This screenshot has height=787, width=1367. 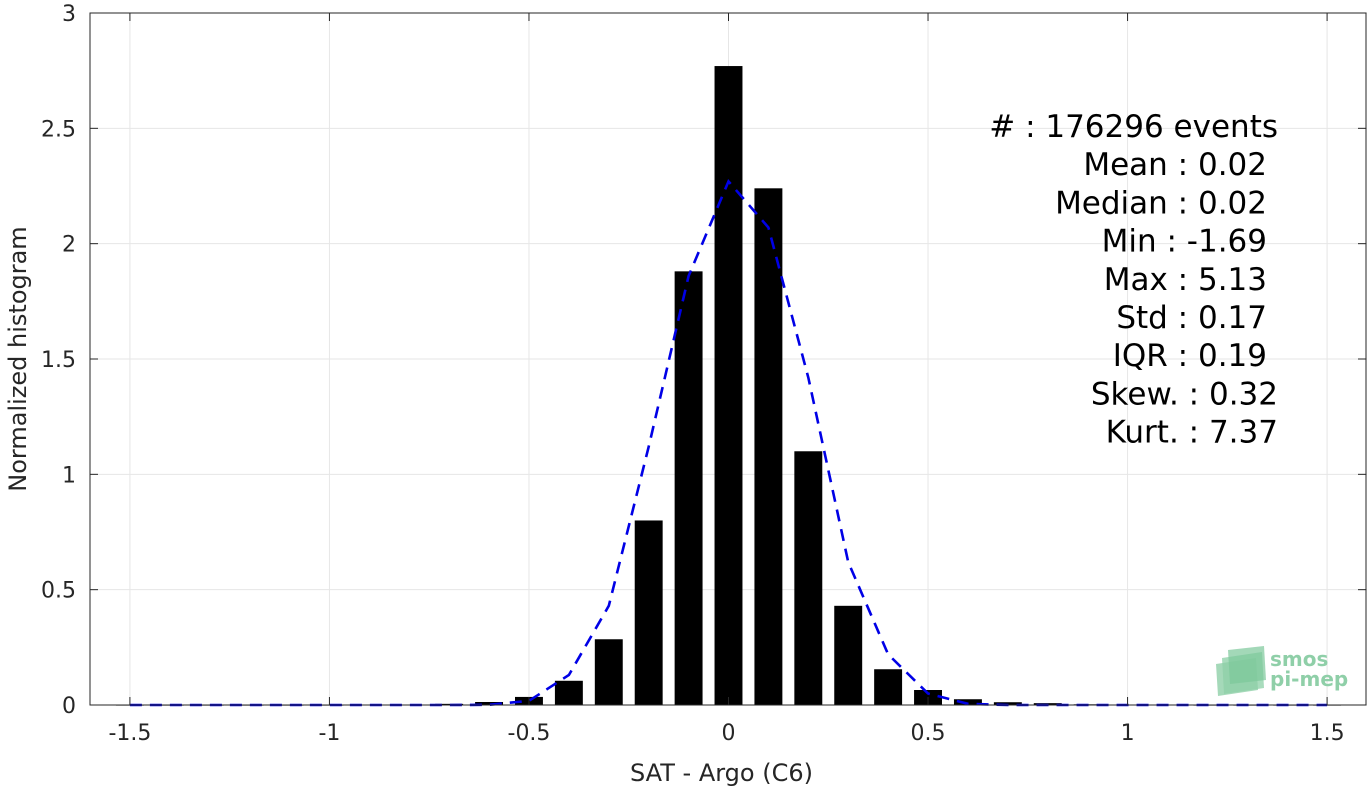 What do you see at coordinates (1191, 318) in the screenshot?
I see `stats-line: Std : 0.17` at bounding box center [1191, 318].